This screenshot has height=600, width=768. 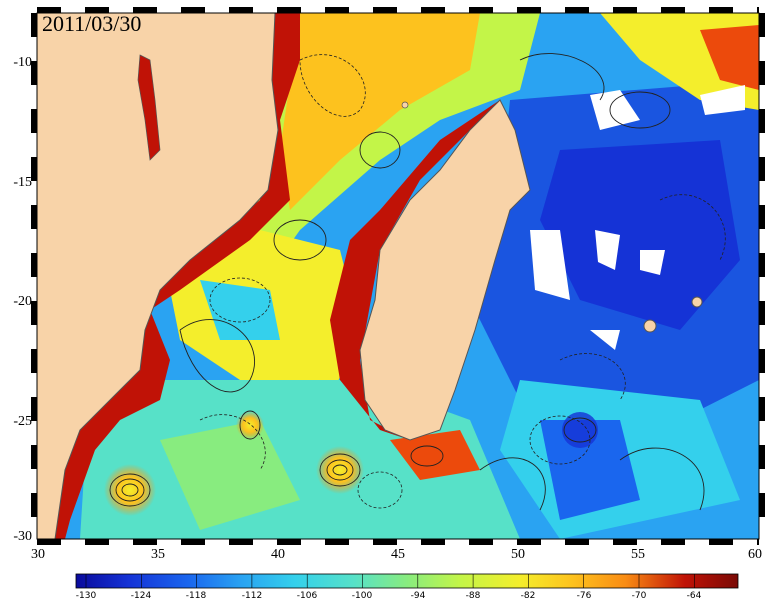 I want to click on y-tick-15: -15, so click(x=22, y=182).